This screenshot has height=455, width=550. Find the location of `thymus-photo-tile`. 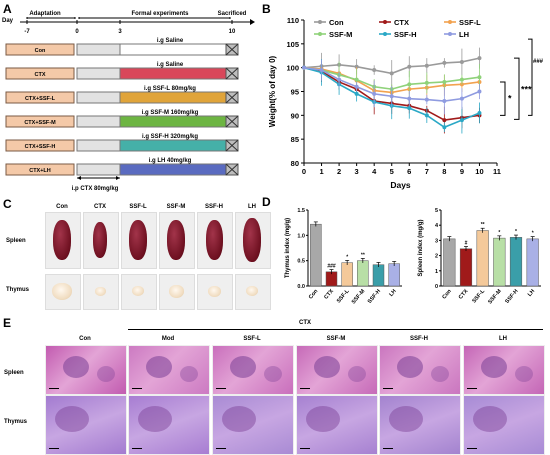

thymus-photo-tile is located at coordinates (177, 292).